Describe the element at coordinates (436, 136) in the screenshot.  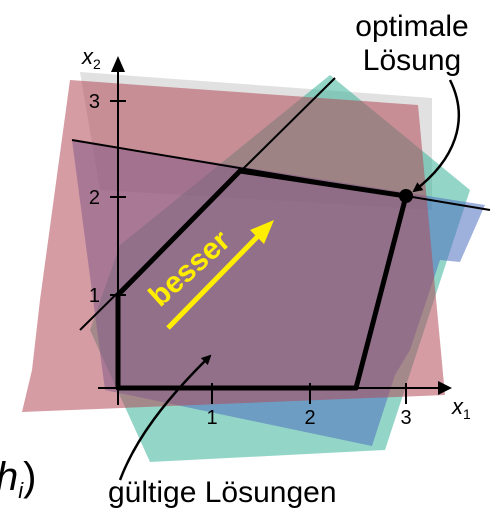
I see `optimum-callout-arrow` at that location.